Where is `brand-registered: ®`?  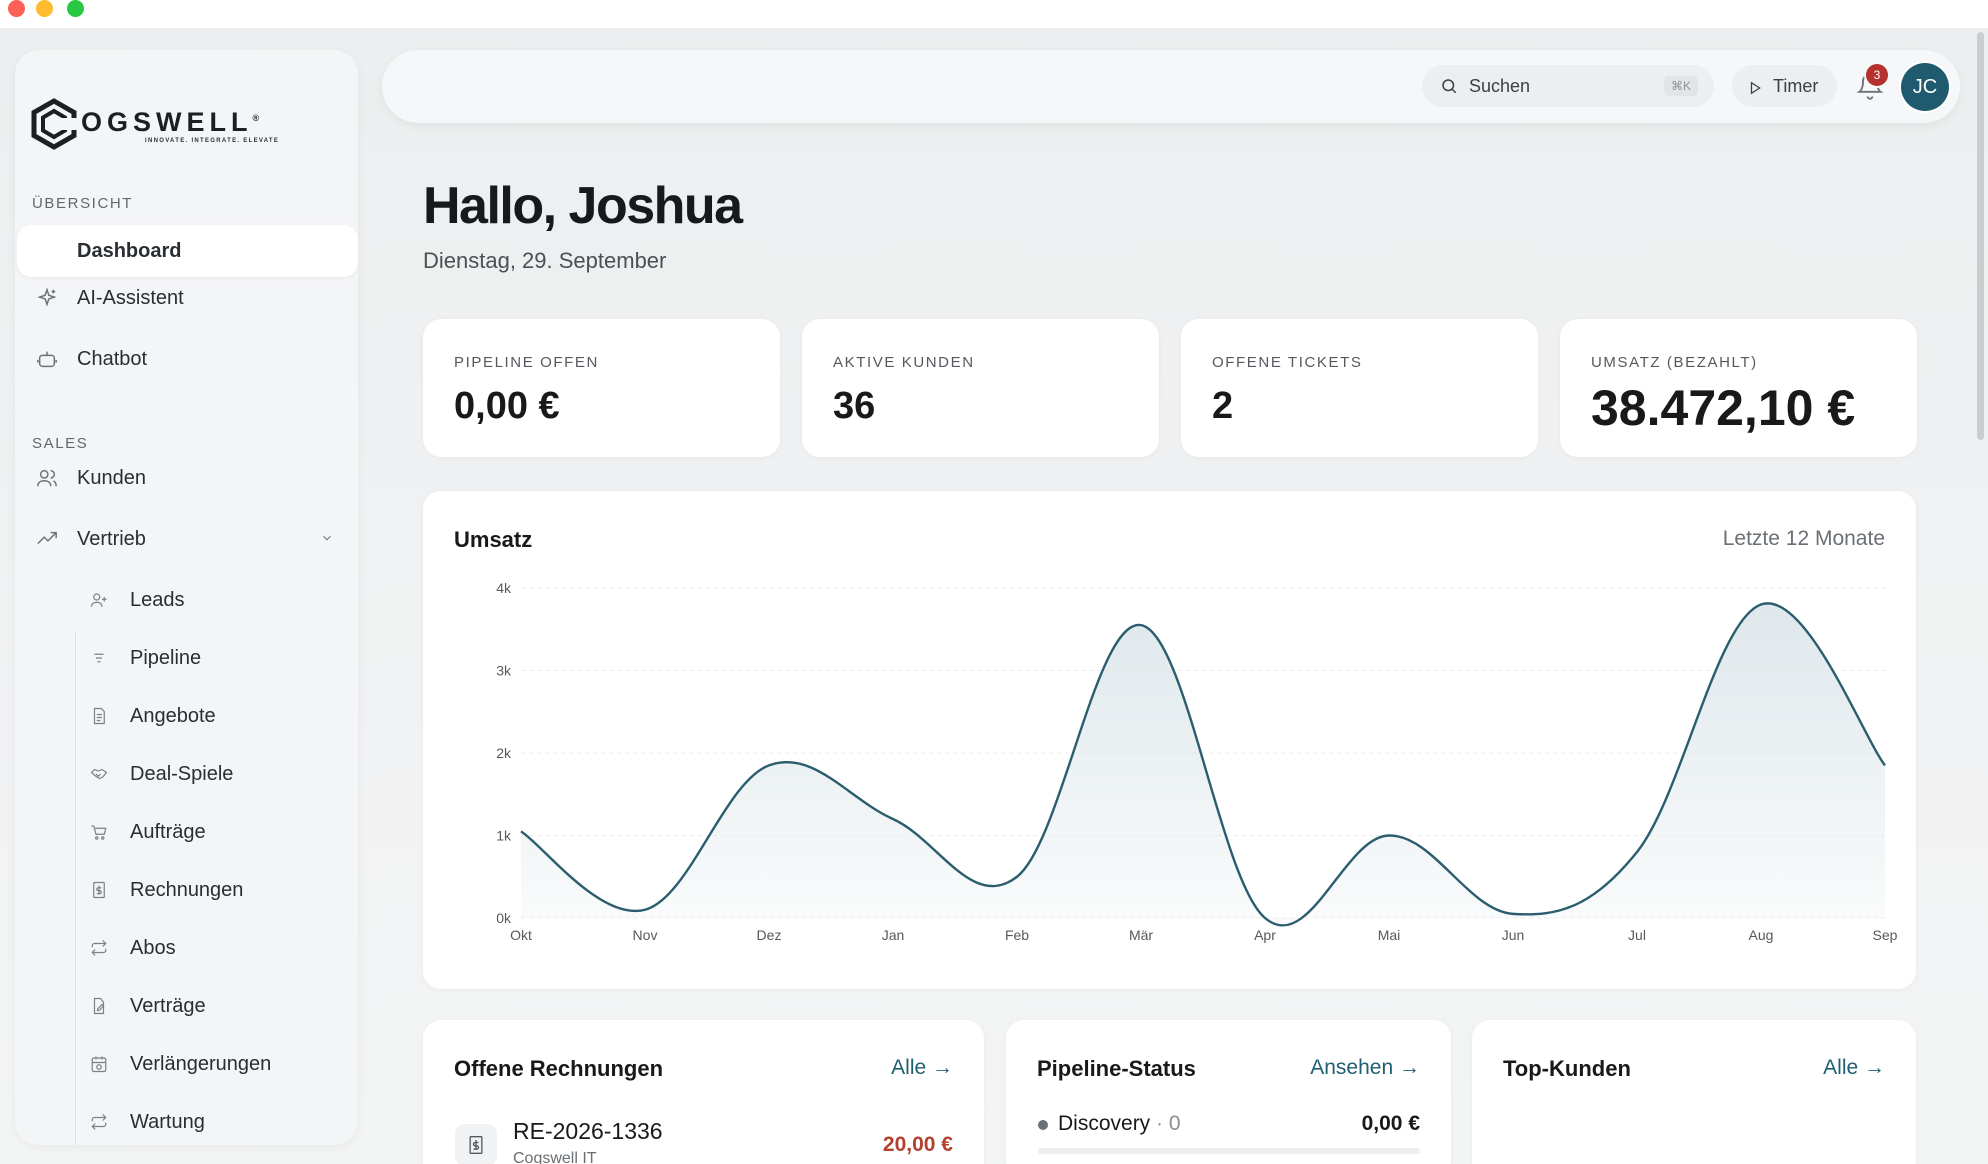 brand-registered: ® is located at coordinates (256, 117).